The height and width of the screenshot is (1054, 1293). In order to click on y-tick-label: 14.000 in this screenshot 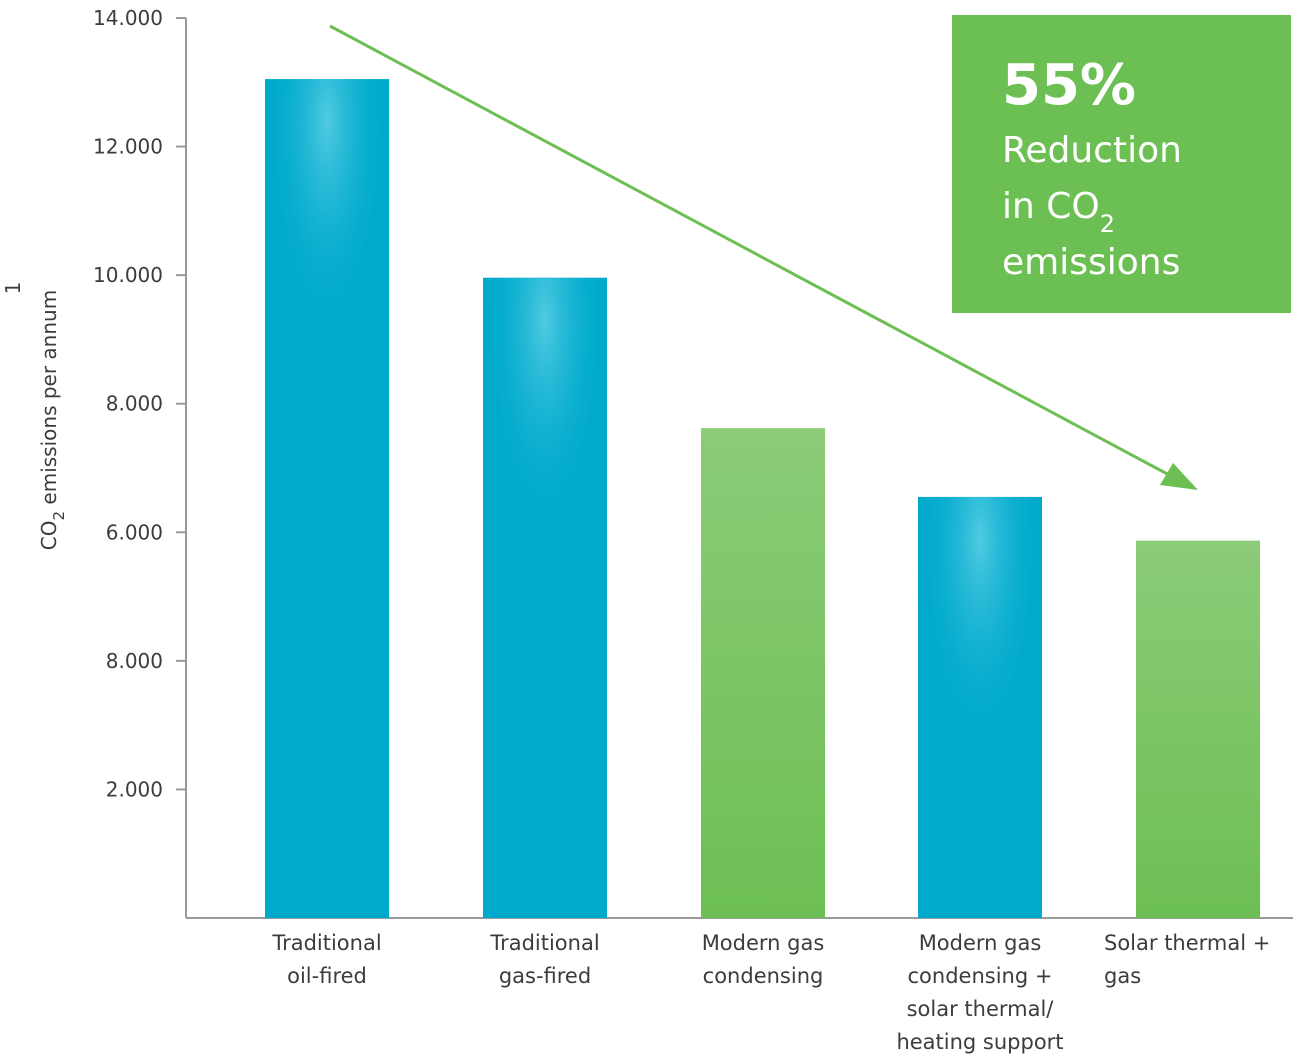, I will do `click(128, 18)`.